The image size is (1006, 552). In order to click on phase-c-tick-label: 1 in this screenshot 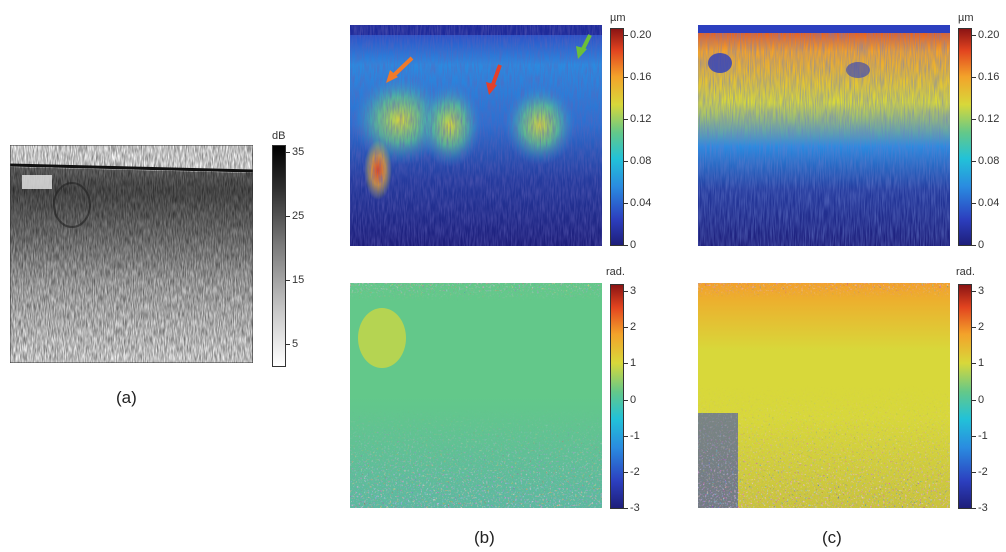, I will do `click(981, 363)`.